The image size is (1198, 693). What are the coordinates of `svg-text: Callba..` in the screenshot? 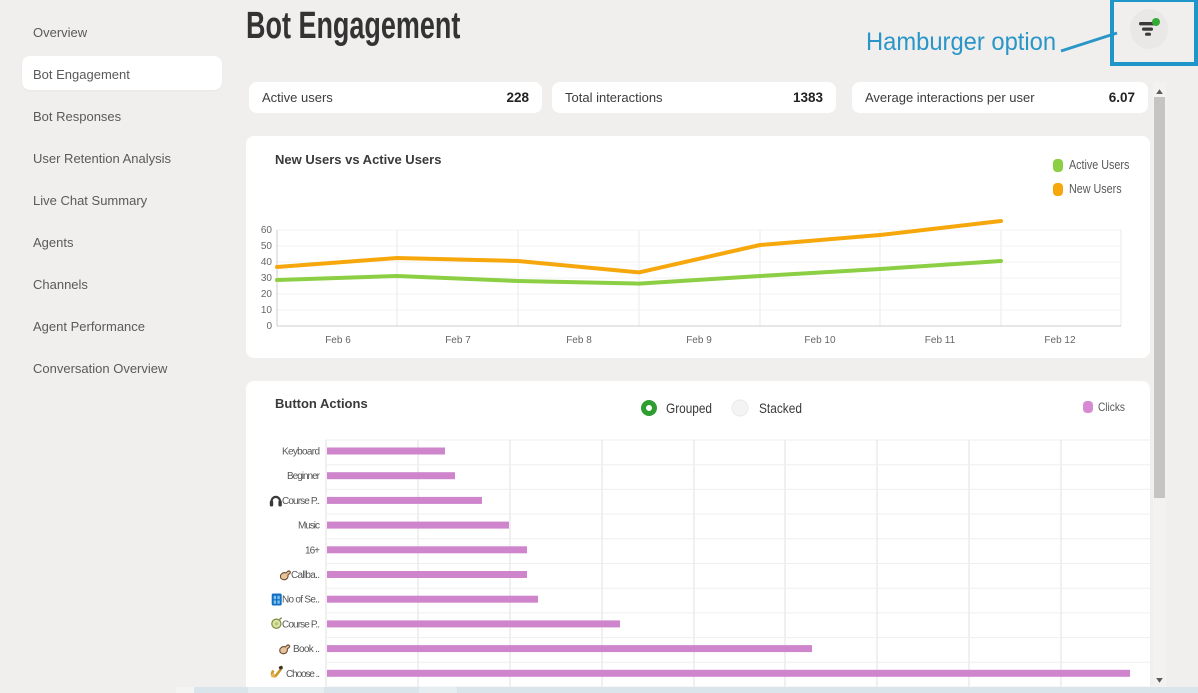 It's located at (305, 575).